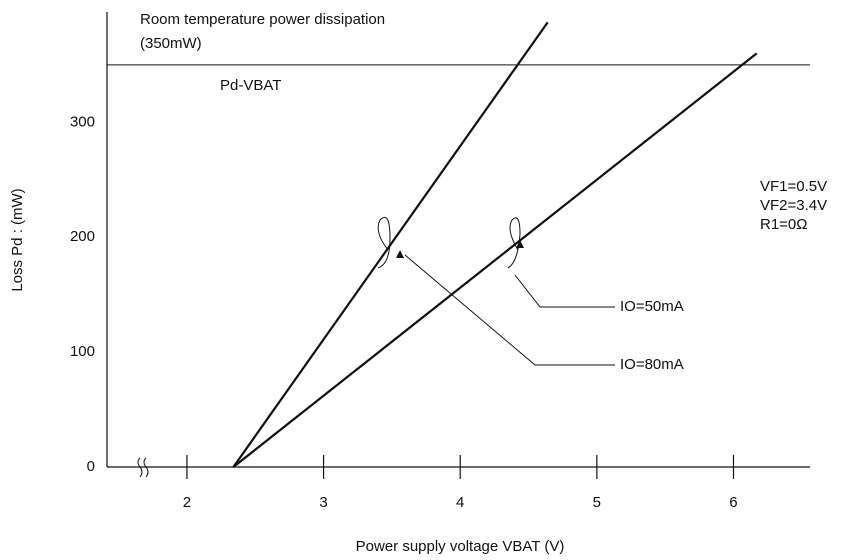 This screenshot has width=861, height=560. Describe the element at coordinates (460, 502) in the screenshot. I see `x-tick-label: 4` at that location.